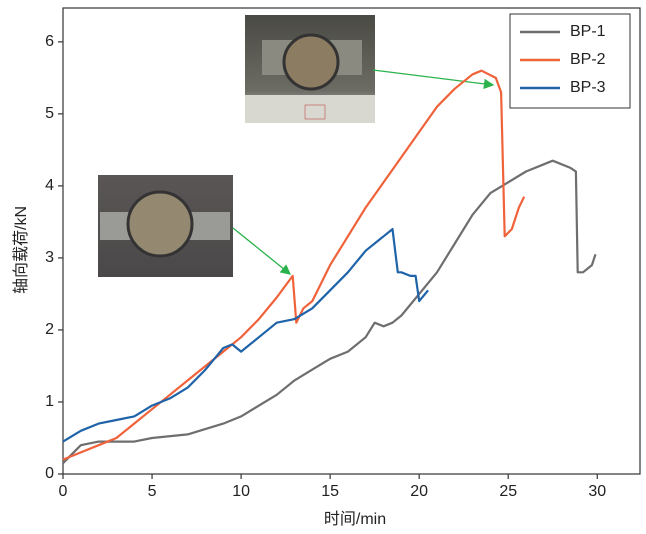 Image resolution: width=646 pixels, height=534 pixels. I want to click on y-tick-label: 1, so click(49, 401).